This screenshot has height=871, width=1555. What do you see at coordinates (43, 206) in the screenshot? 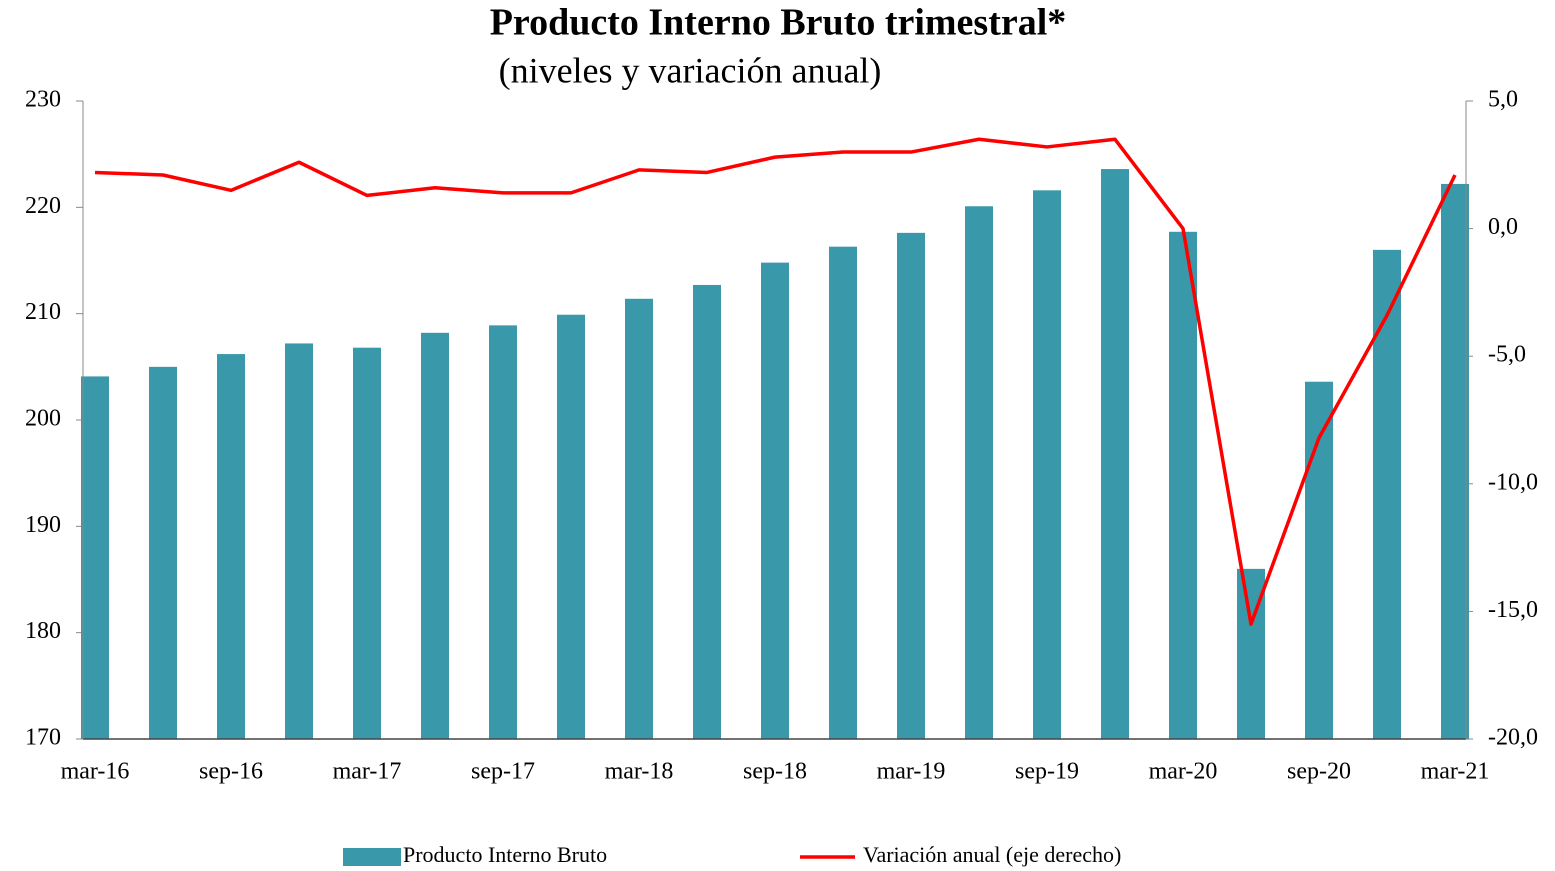
I see `y-tick-label: 220` at bounding box center [43, 206].